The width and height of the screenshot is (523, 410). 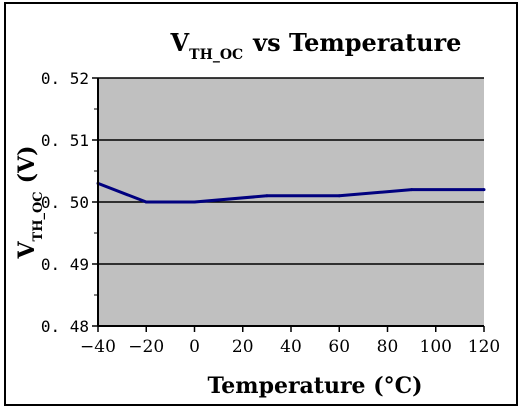 I want to click on x-tick-label: 40, so click(x=291, y=347).